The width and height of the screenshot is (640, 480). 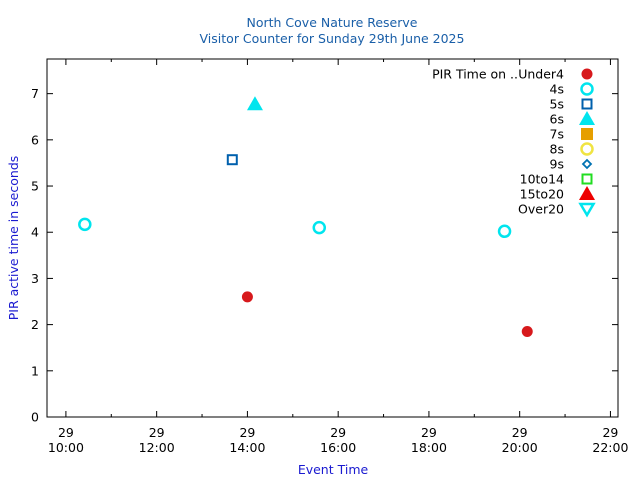 What do you see at coordinates (35, 186) in the screenshot?
I see `y-tick-label: 5` at bounding box center [35, 186].